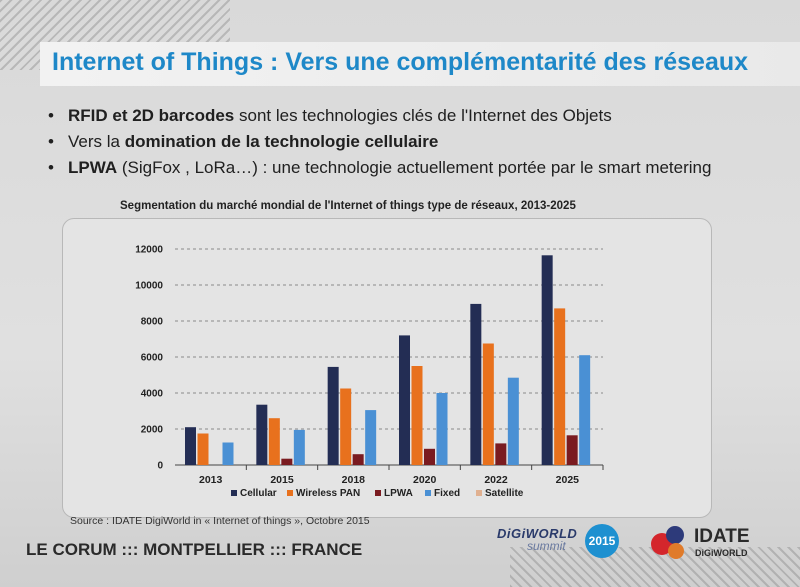  I want to click on bar-wireless-pan-2018, so click(346, 426).